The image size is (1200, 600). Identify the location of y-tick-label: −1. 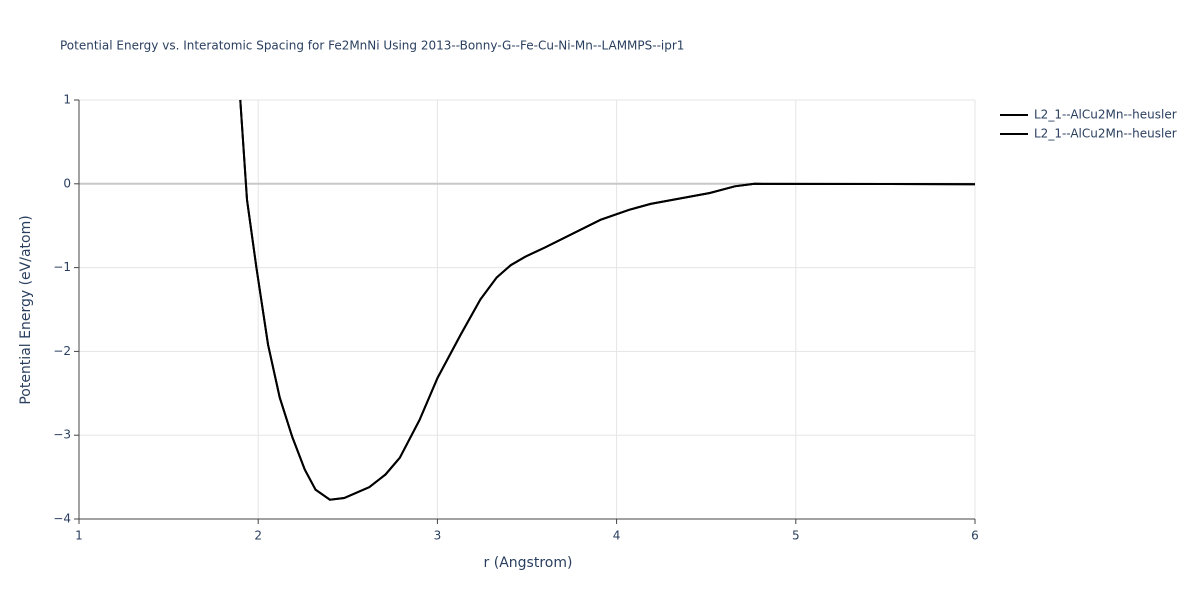
(62, 267).